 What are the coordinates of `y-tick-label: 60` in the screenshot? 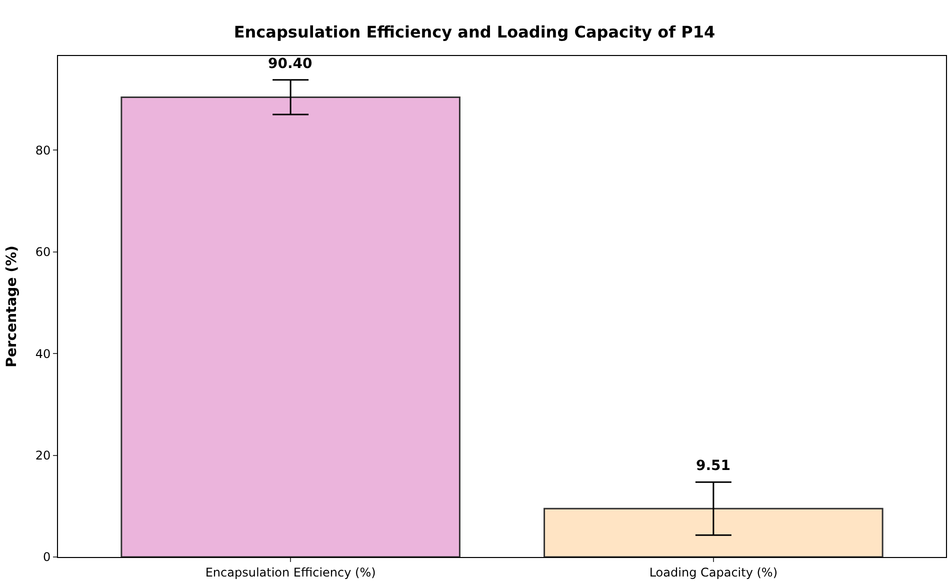 It's located at (43, 252).